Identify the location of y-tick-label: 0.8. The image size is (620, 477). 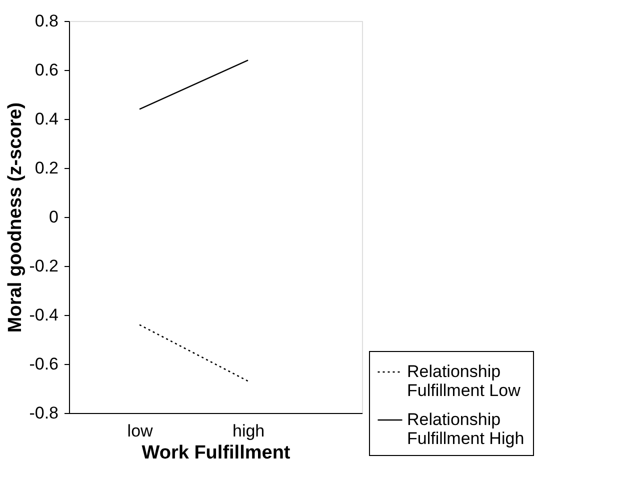
(46, 21).